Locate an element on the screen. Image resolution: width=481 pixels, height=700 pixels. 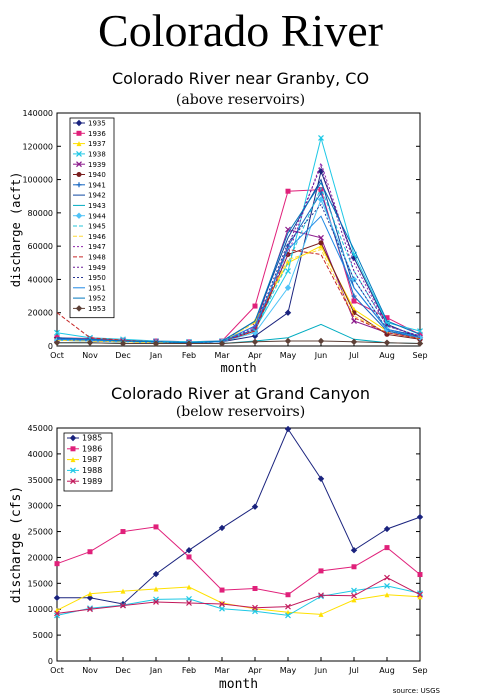
chart-title: Colorado River at Grand Canyon is located at coordinates (240, 393).